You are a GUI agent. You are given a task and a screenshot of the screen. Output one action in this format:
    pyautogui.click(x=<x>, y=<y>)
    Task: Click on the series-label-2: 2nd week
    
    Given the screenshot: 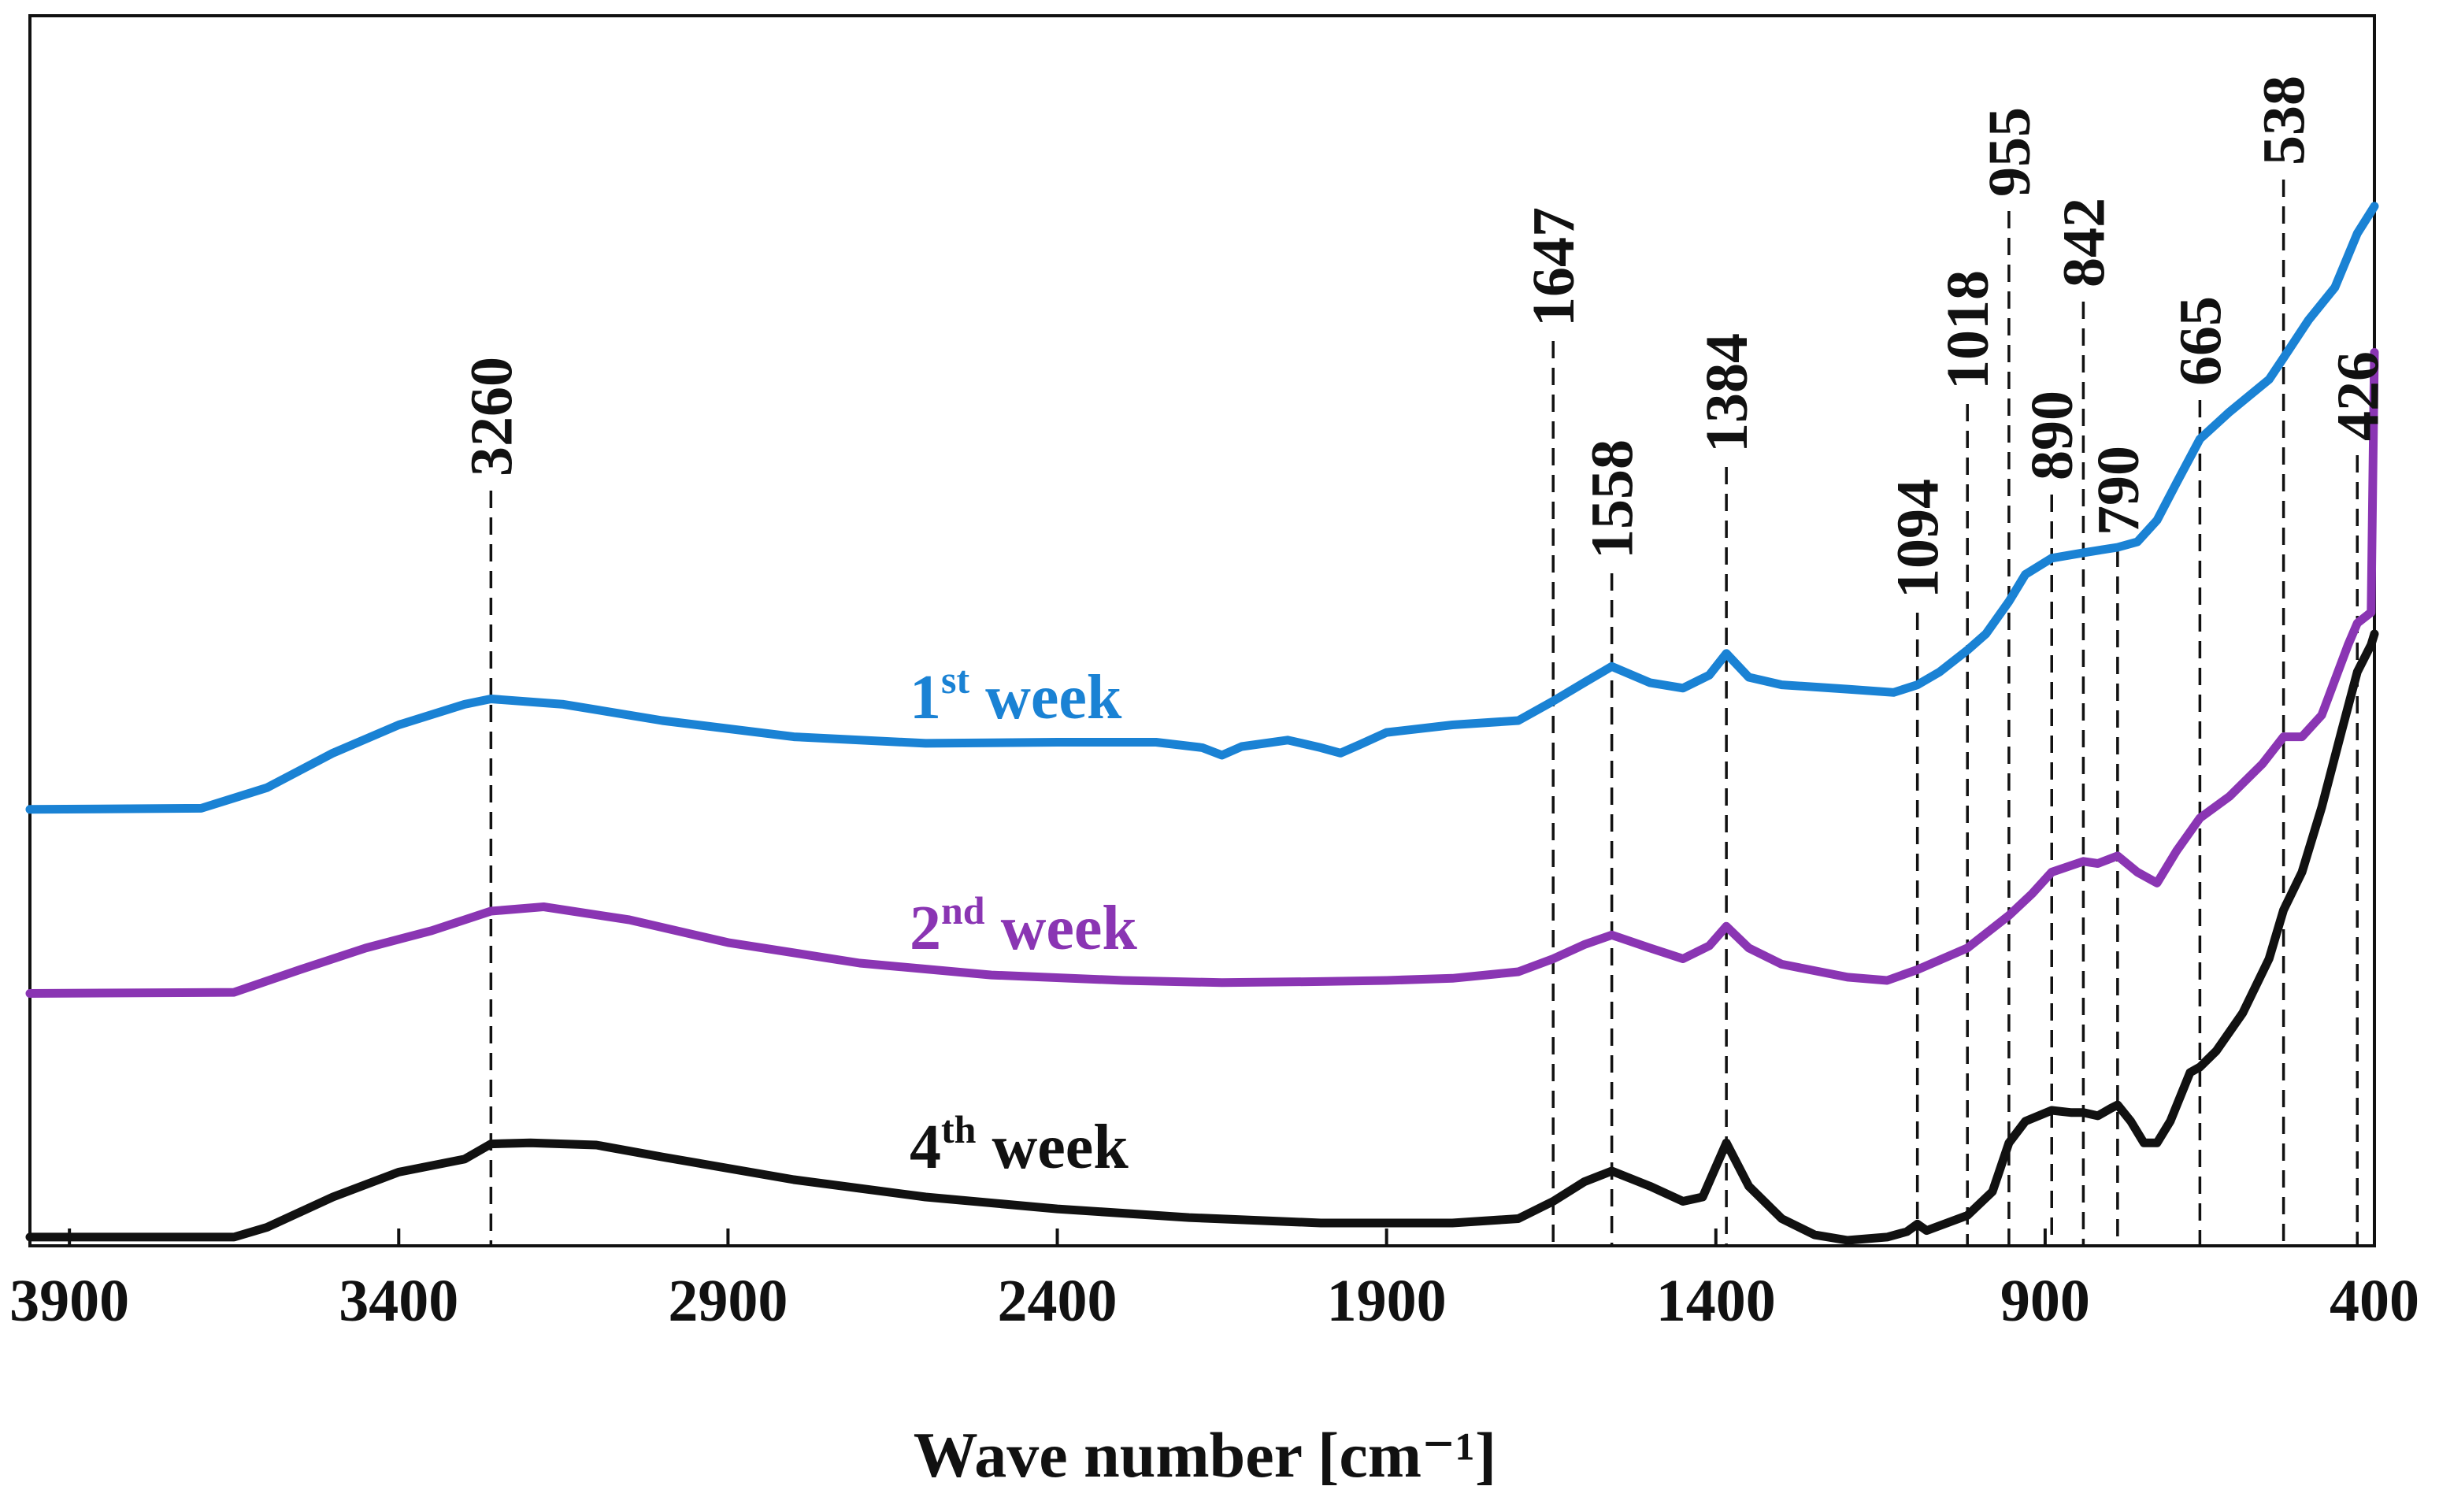 What is the action you would take?
    pyautogui.click(x=1023, y=925)
    